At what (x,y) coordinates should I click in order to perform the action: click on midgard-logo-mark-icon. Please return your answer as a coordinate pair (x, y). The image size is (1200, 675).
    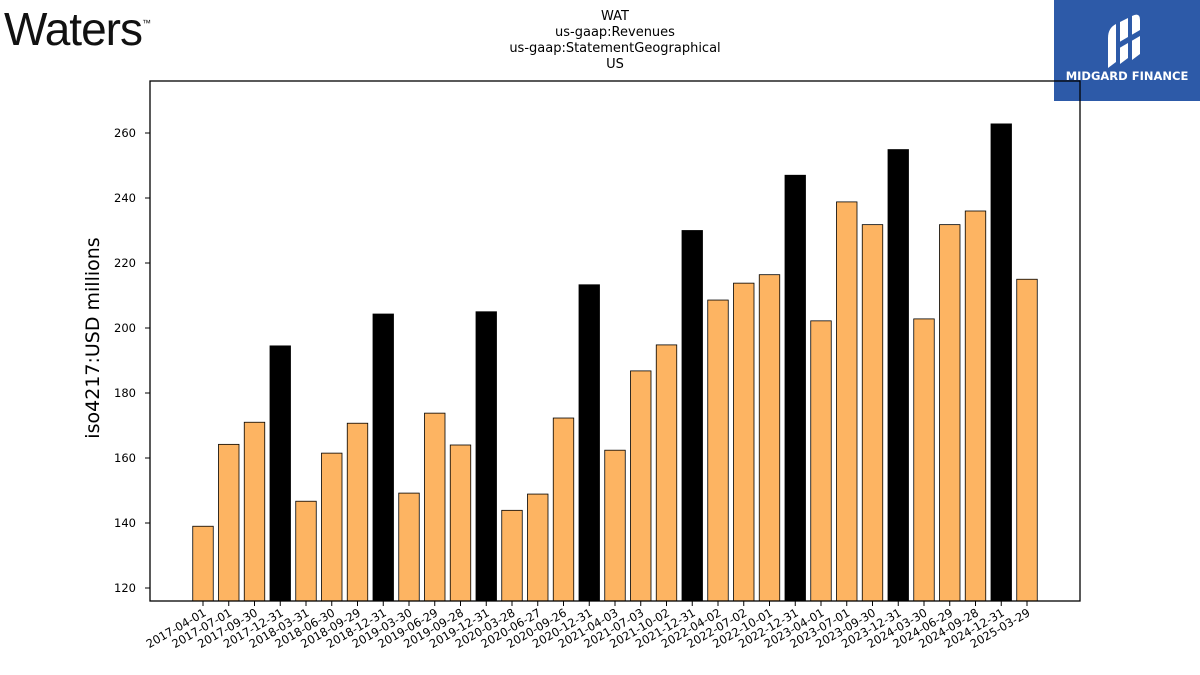
    Looking at the image, I should click on (1124, 41).